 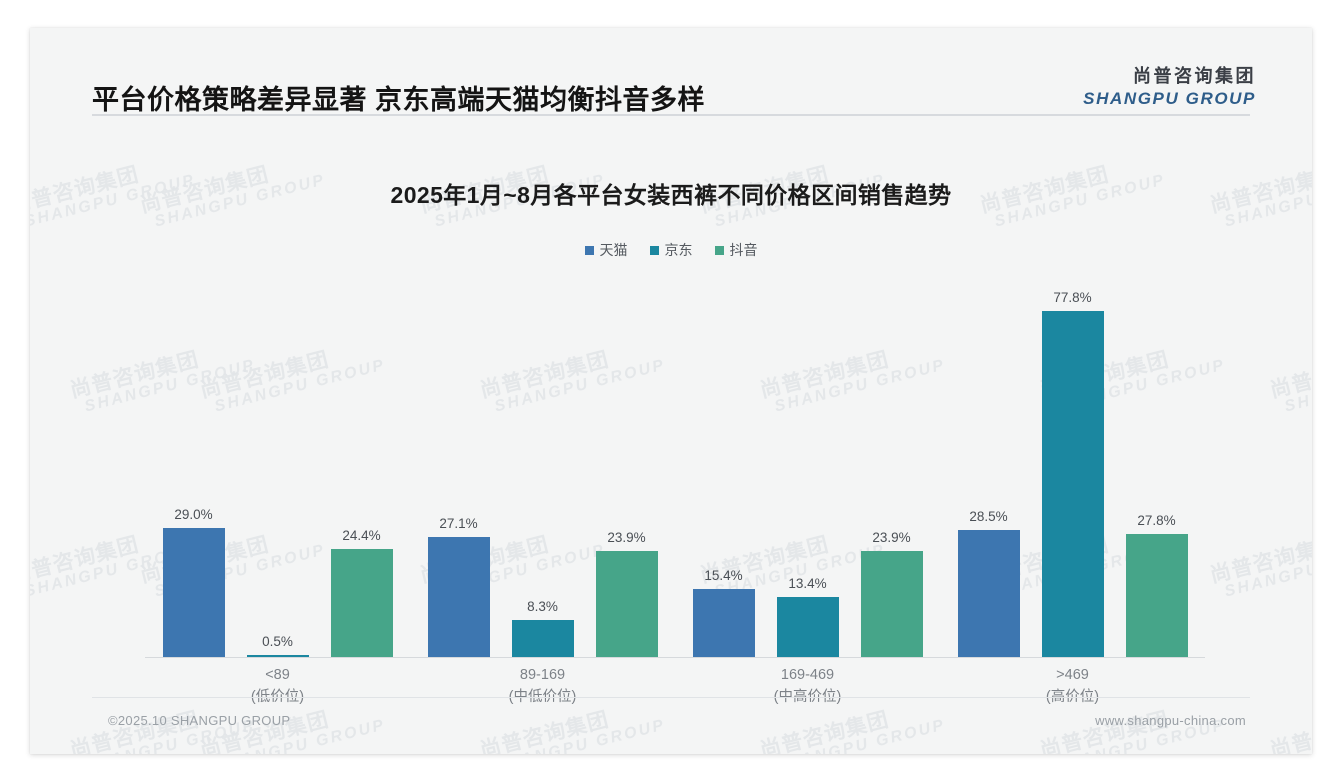 What do you see at coordinates (743, 250) in the screenshot?
I see `legend-label: 抖音` at bounding box center [743, 250].